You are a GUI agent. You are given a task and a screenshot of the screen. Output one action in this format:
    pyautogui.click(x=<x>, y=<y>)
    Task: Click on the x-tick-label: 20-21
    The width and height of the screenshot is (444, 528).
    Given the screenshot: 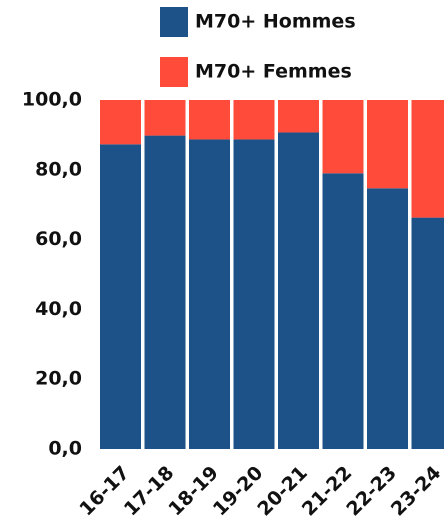 What is the action you would take?
    pyautogui.click(x=282, y=491)
    